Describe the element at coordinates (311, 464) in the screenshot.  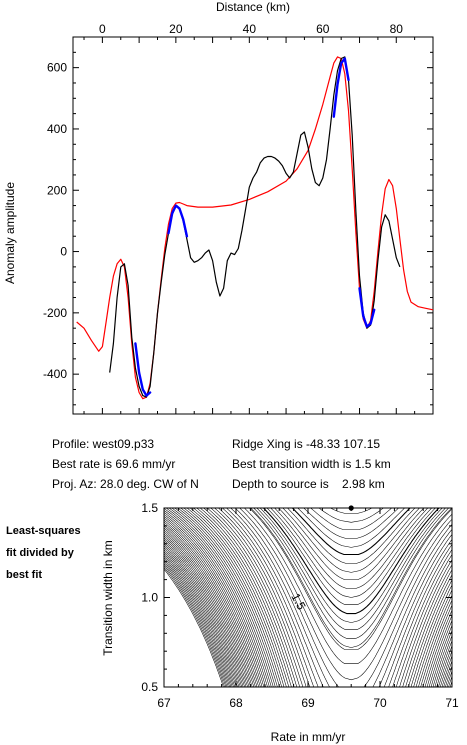
I see `info-best-width: Best transition width is 1.5 km` at that location.